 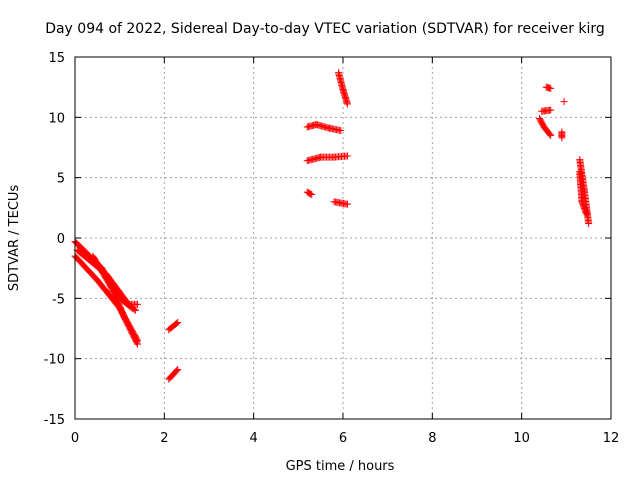 I want to click on x-tick-label: 8, so click(x=432, y=438).